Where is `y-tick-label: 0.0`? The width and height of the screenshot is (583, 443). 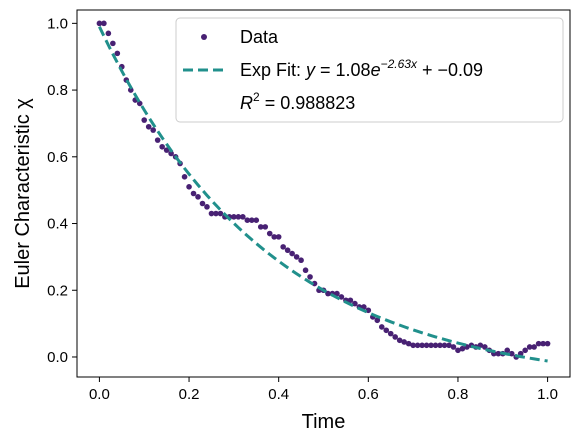
y-tick-label: 0.0 is located at coordinates (57, 357).